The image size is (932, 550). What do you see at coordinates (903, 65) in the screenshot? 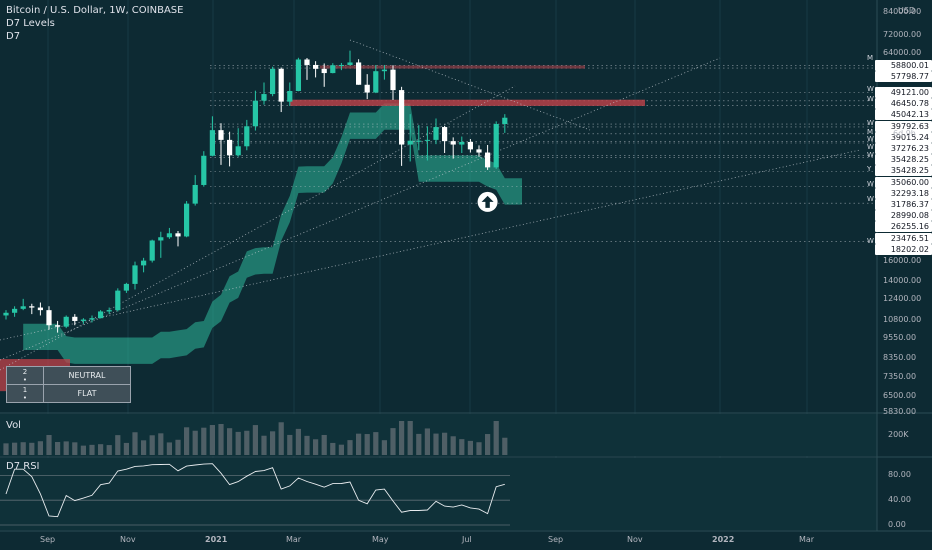
I see `price-level-tag: 58800.01` at bounding box center [903, 65].